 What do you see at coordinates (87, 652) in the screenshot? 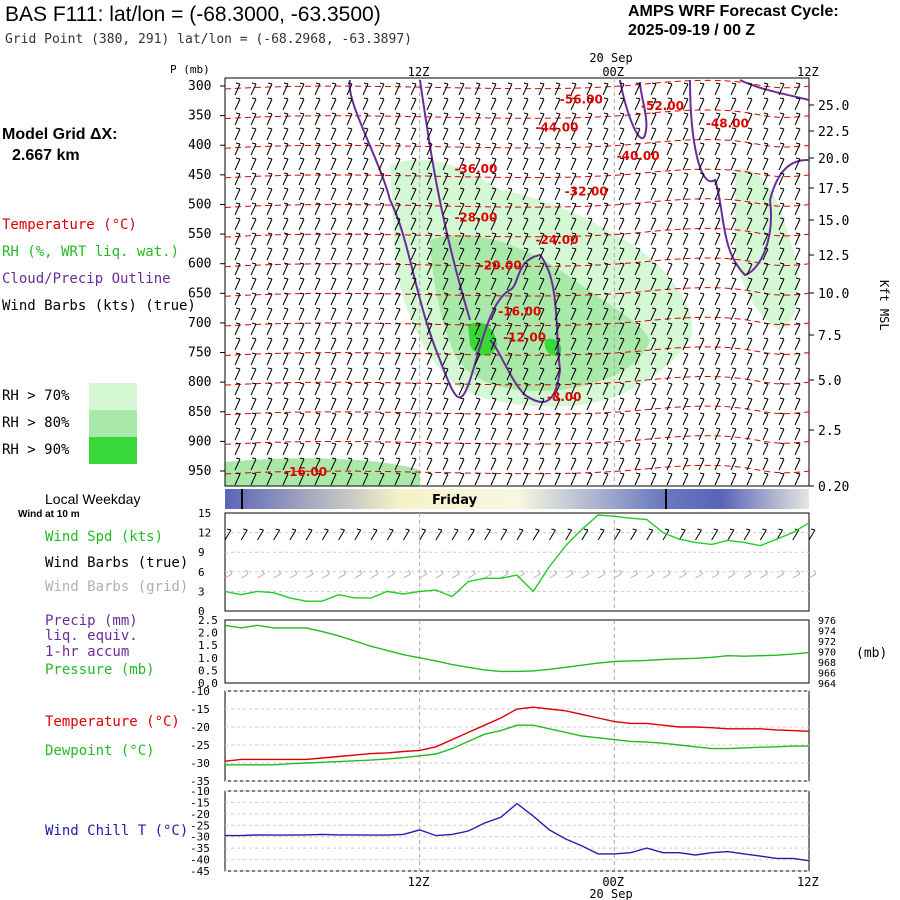
I see `precip-sub2: 1-hr accum` at bounding box center [87, 652].